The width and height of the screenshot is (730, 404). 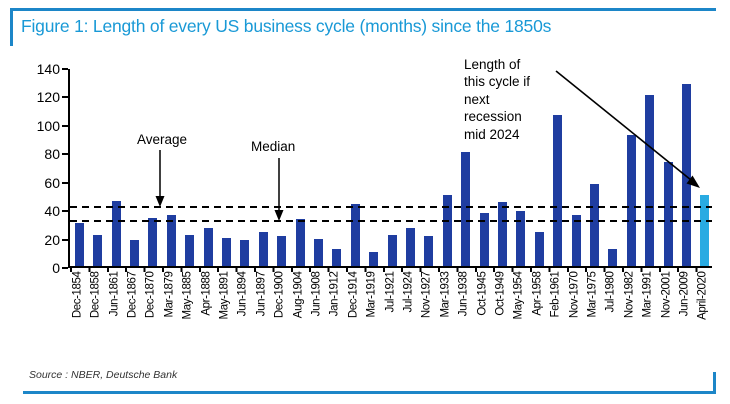 I want to click on y-tick-label: 80, so click(x=52, y=154).